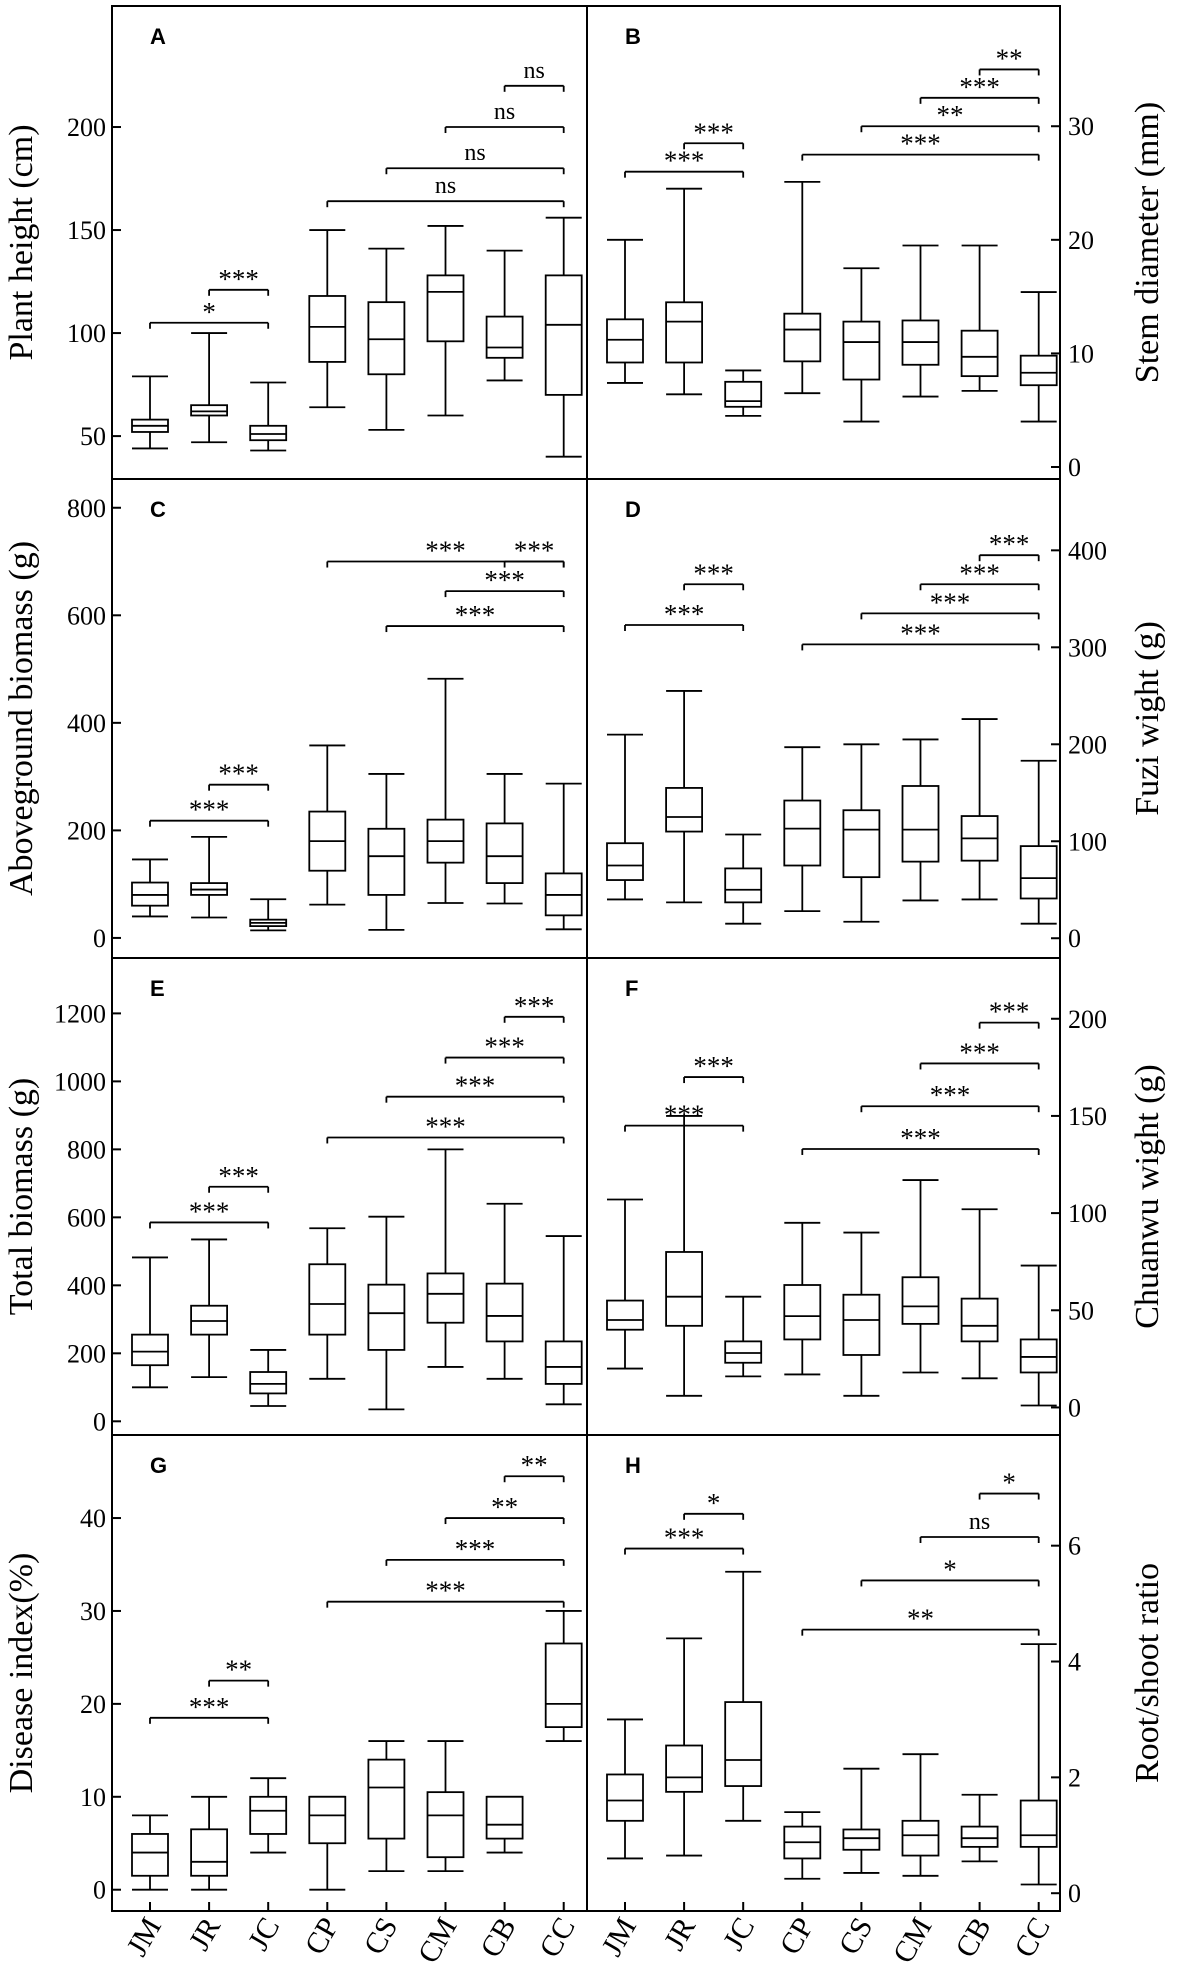  What do you see at coordinates (979, 1526) in the screenshot?
I see `comparison-CM-CC: ns` at bounding box center [979, 1526].